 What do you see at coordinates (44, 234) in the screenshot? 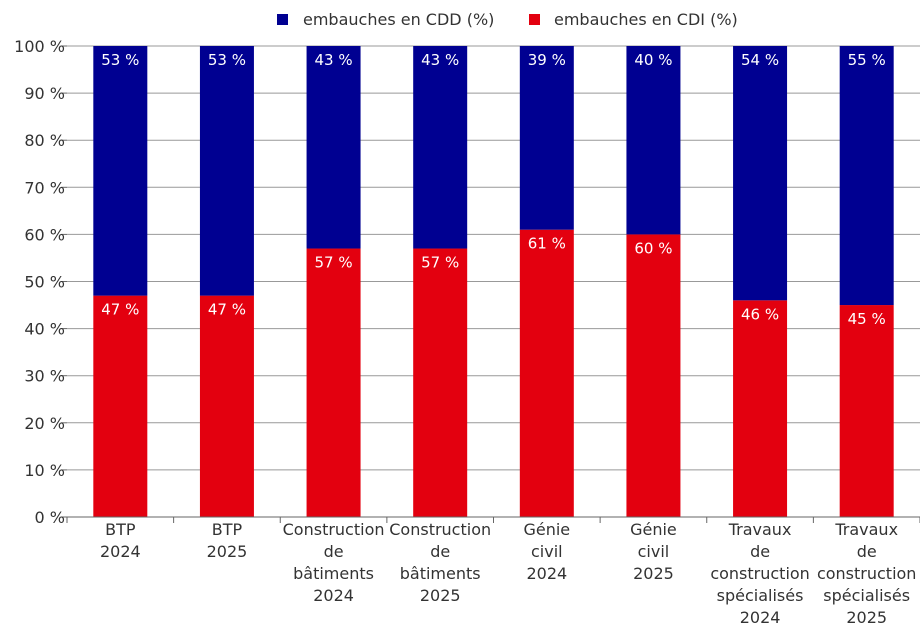
I see `y-tick-label: 60 %` at bounding box center [44, 234].